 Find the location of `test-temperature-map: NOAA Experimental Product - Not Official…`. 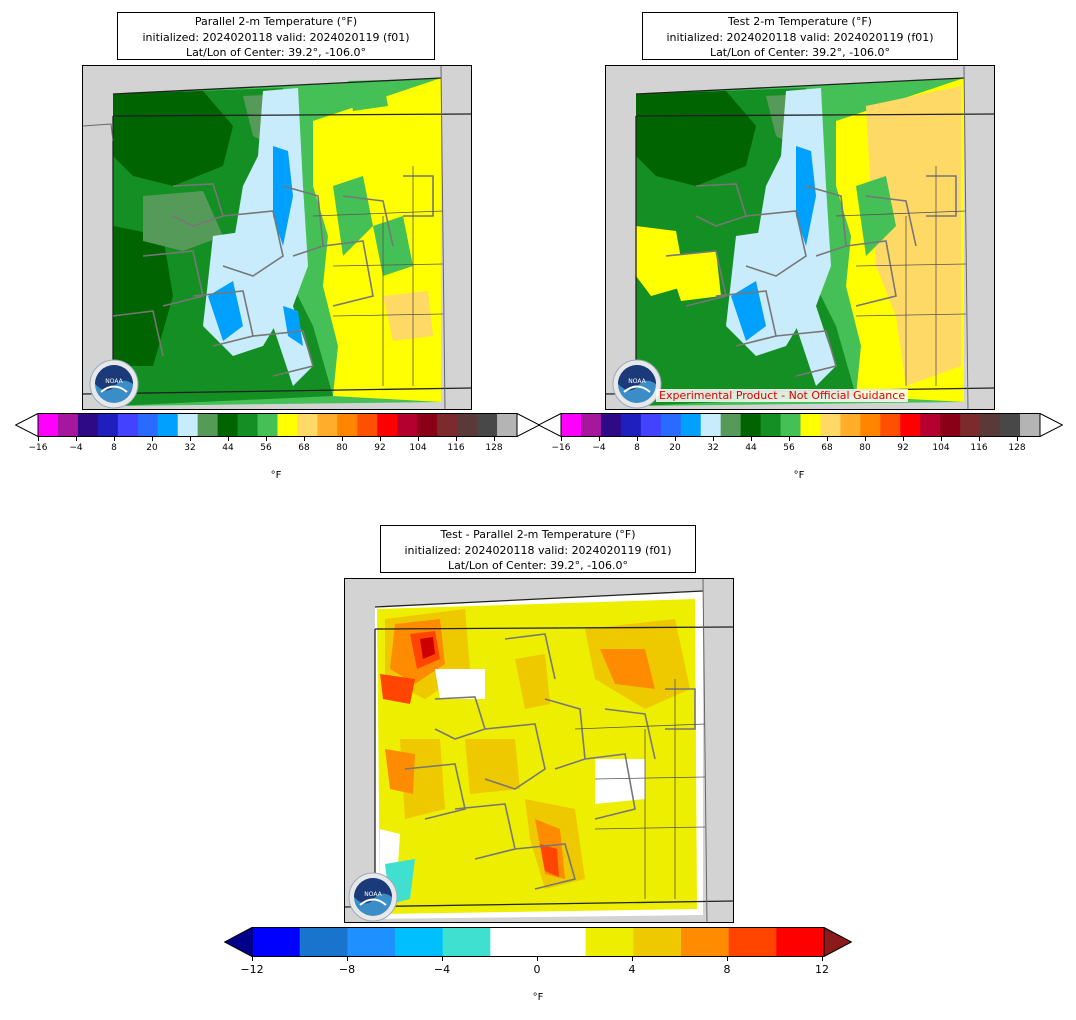

test-temperature-map: NOAA Experimental Product - Not Official… is located at coordinates (800, 237).